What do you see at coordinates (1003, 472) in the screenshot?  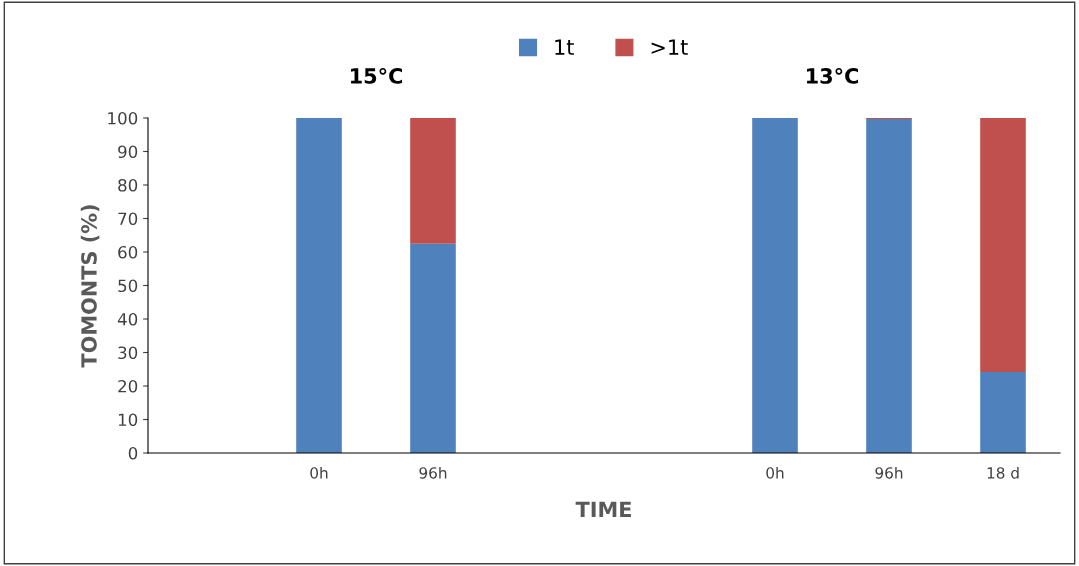 I see `x-tick-label: 18 d` at bounding box center [1003, 472].